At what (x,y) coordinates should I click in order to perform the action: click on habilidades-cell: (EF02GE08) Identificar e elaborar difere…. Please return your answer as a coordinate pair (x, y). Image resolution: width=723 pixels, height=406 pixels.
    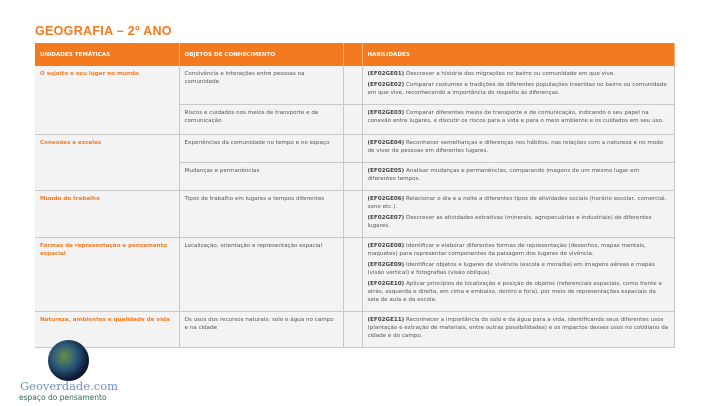
    Looking at the image, I should click on (518, 274).